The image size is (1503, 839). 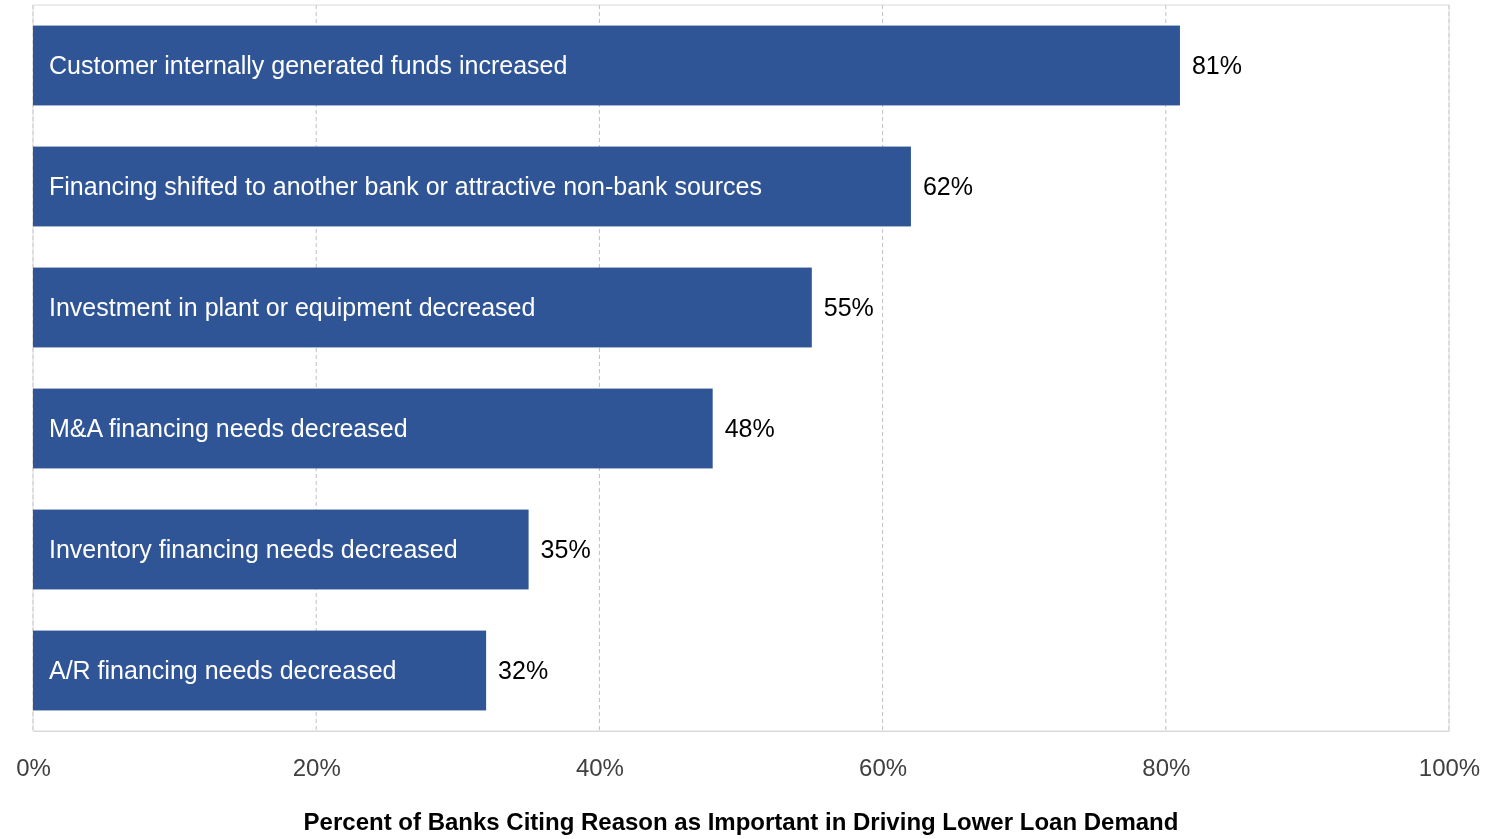 I want to click on x-tick-label: 0%, so click(x=33, y=768).